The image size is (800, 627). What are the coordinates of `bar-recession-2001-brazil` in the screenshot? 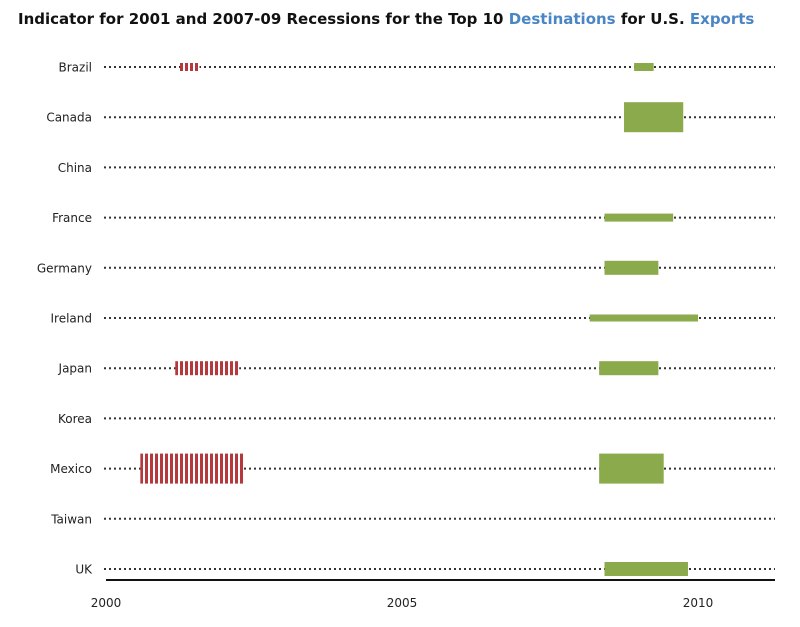 It's located at (190, 67).